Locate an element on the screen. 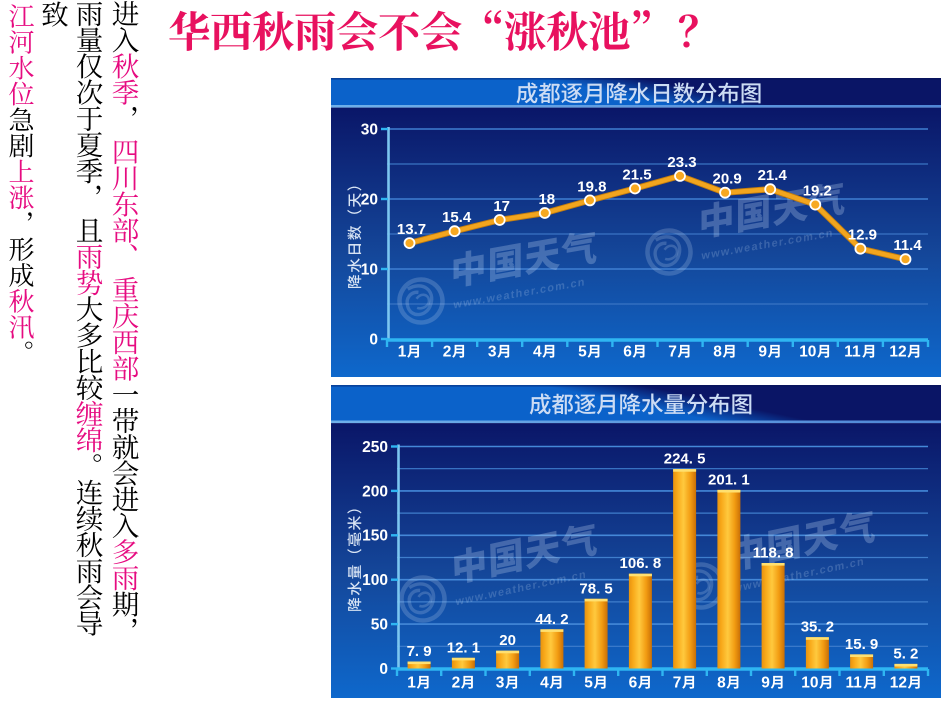 The height and width of the screenshot is (718, 950). svg-text: 44. 2 is located at coordinates (551, 619).